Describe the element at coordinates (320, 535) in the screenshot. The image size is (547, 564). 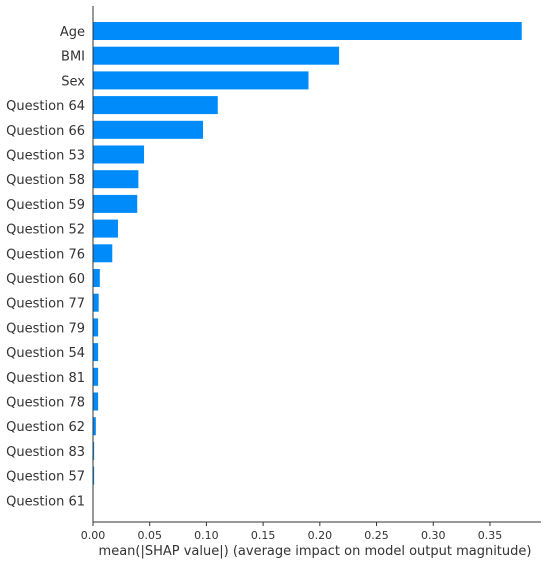
I see `x-tick-label: 0.20` at that location.